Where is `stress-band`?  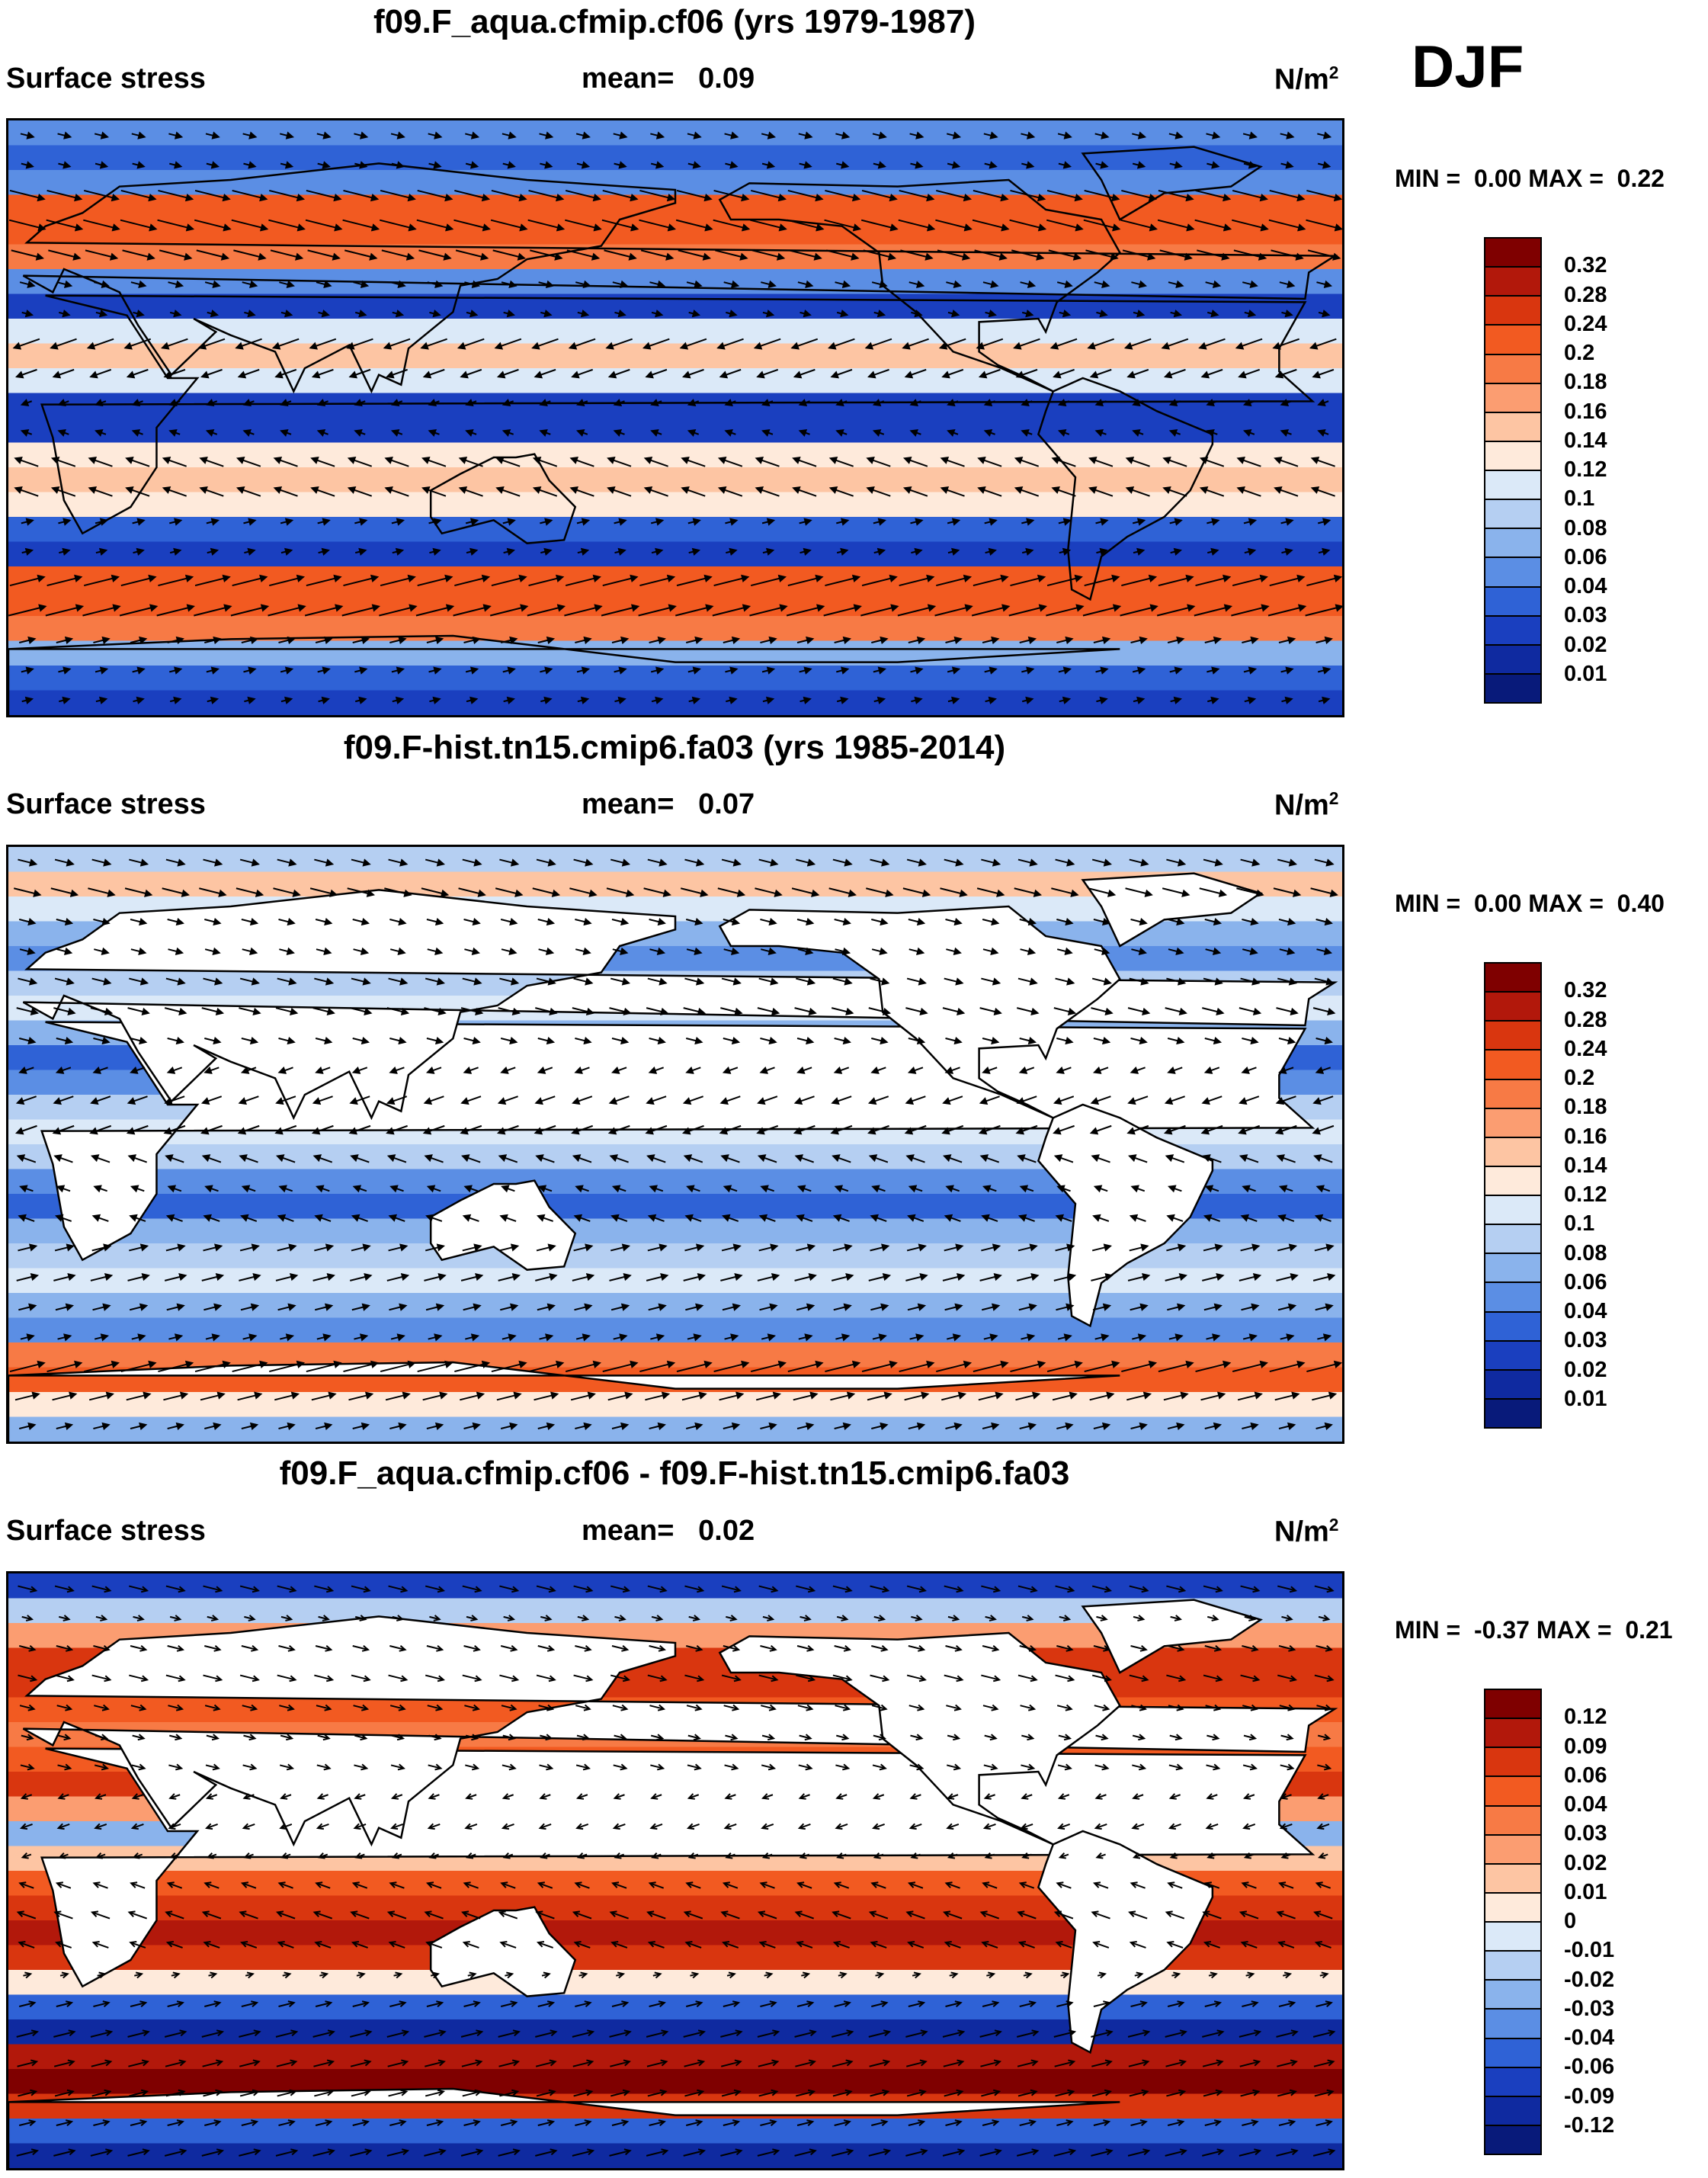
stress-band is located at coordinates (675, 1330).